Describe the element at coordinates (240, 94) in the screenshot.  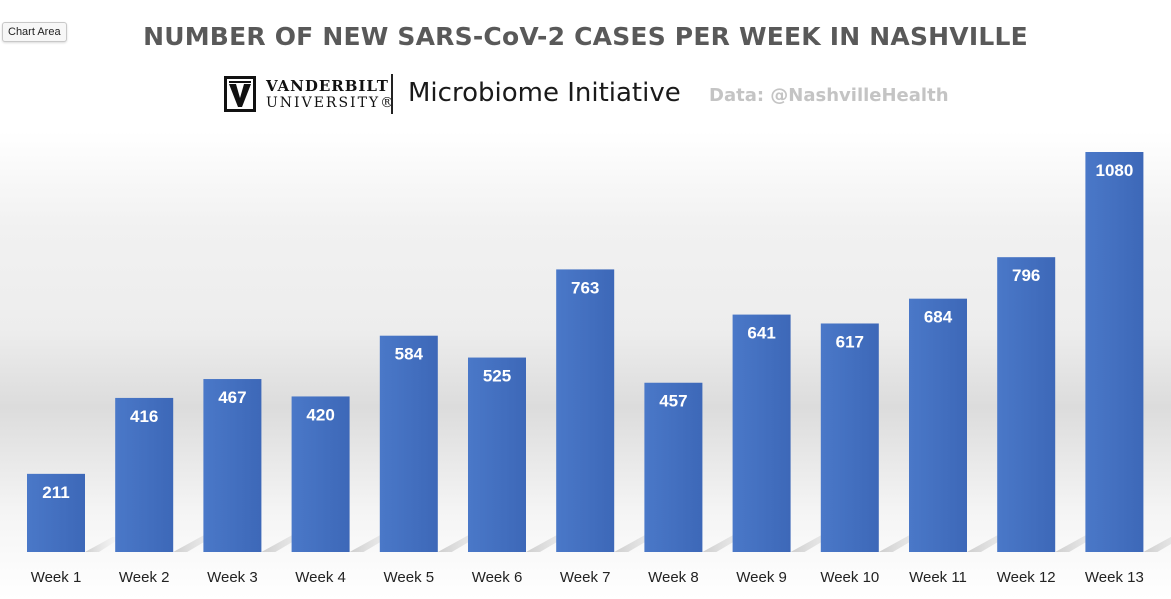
I see `vanderbilt-v-icon` at that location.